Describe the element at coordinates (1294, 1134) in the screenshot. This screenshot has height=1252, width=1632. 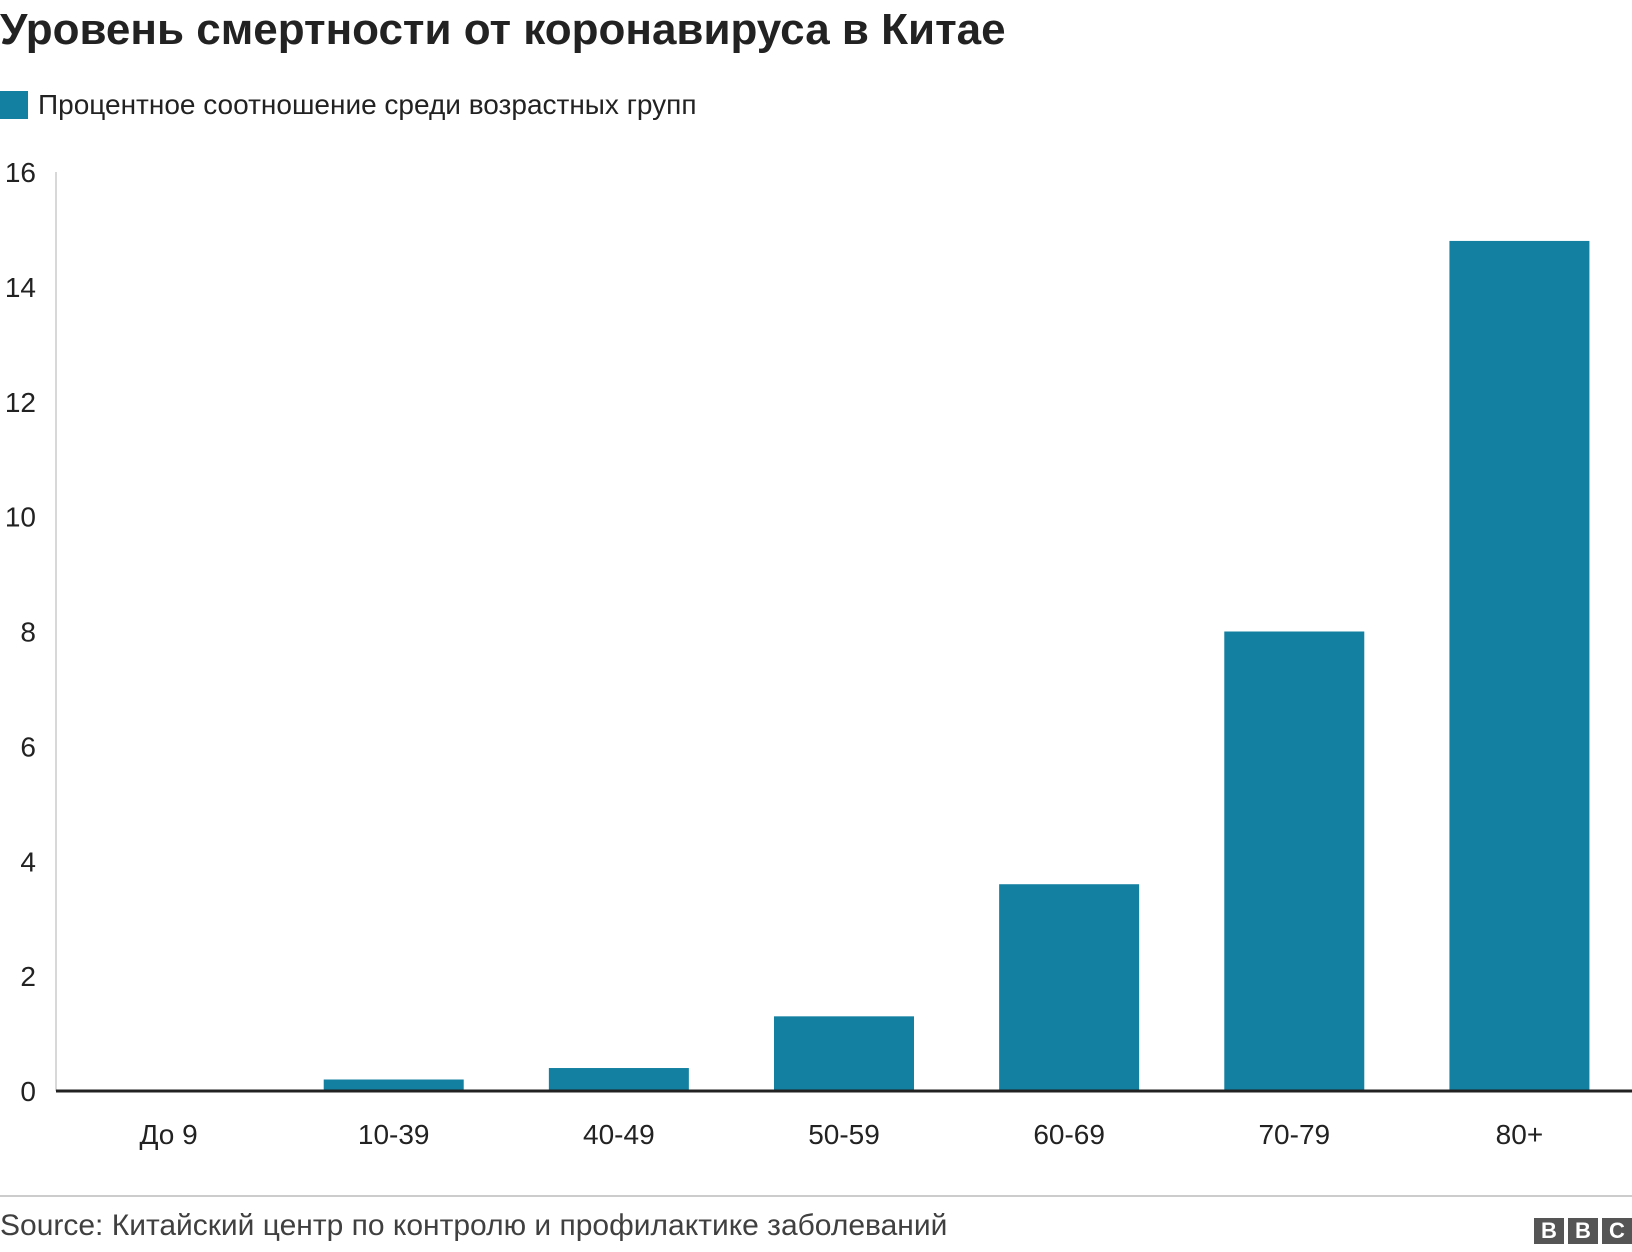
I see `x-tick-label: 70-79` at that location.